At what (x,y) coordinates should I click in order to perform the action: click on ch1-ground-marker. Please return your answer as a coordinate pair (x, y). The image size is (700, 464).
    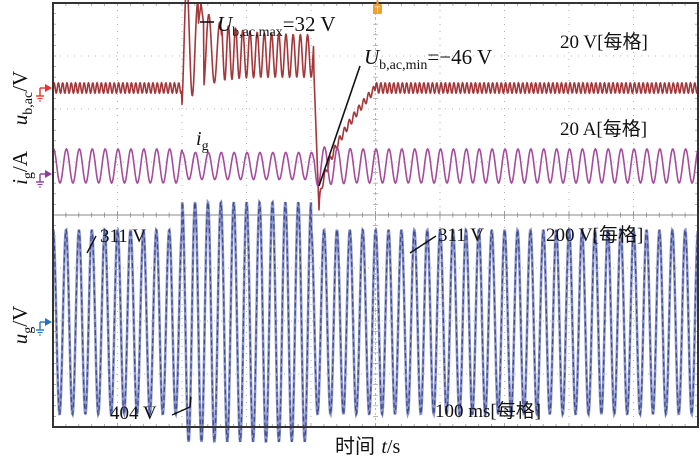
    Looking at the image, I should click on (44, 93).